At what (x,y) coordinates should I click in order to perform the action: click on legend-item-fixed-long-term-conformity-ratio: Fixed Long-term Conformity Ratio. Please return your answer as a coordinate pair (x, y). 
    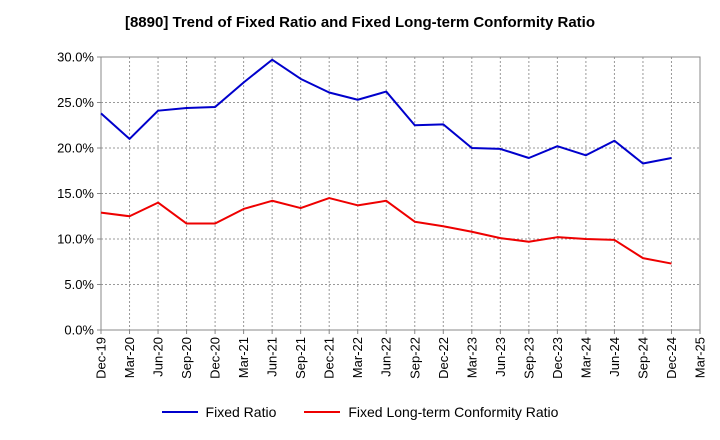
    Looking at the image, I should click on (431, 412).